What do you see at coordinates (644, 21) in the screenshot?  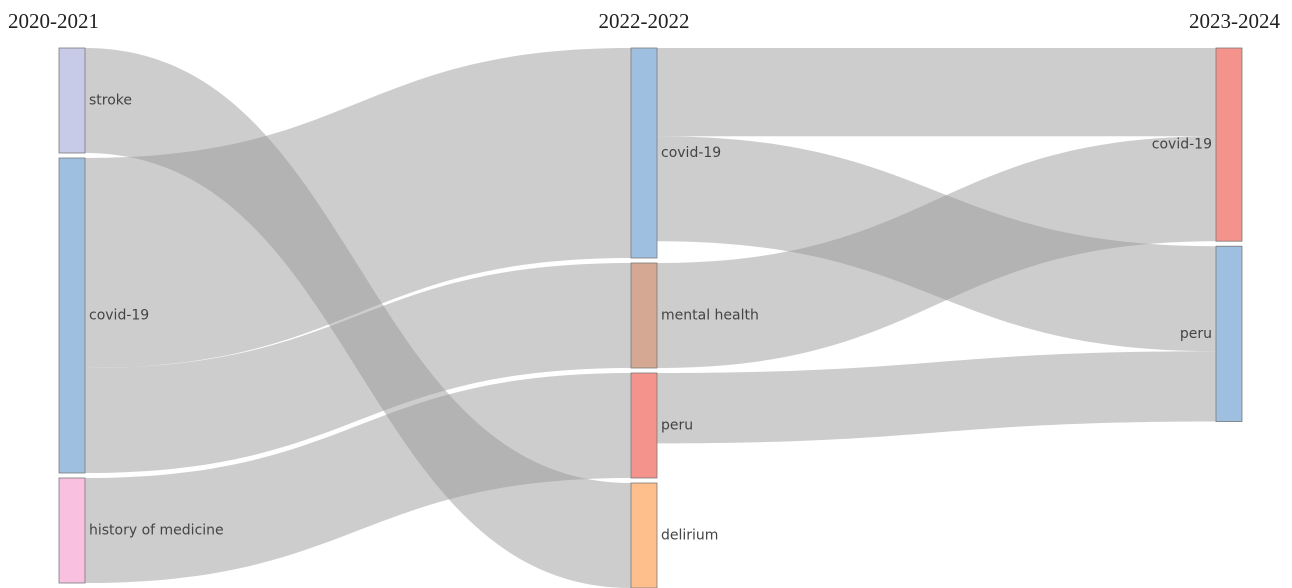 I see `column-header: 2022-2022` at bounding box center [644, 21].